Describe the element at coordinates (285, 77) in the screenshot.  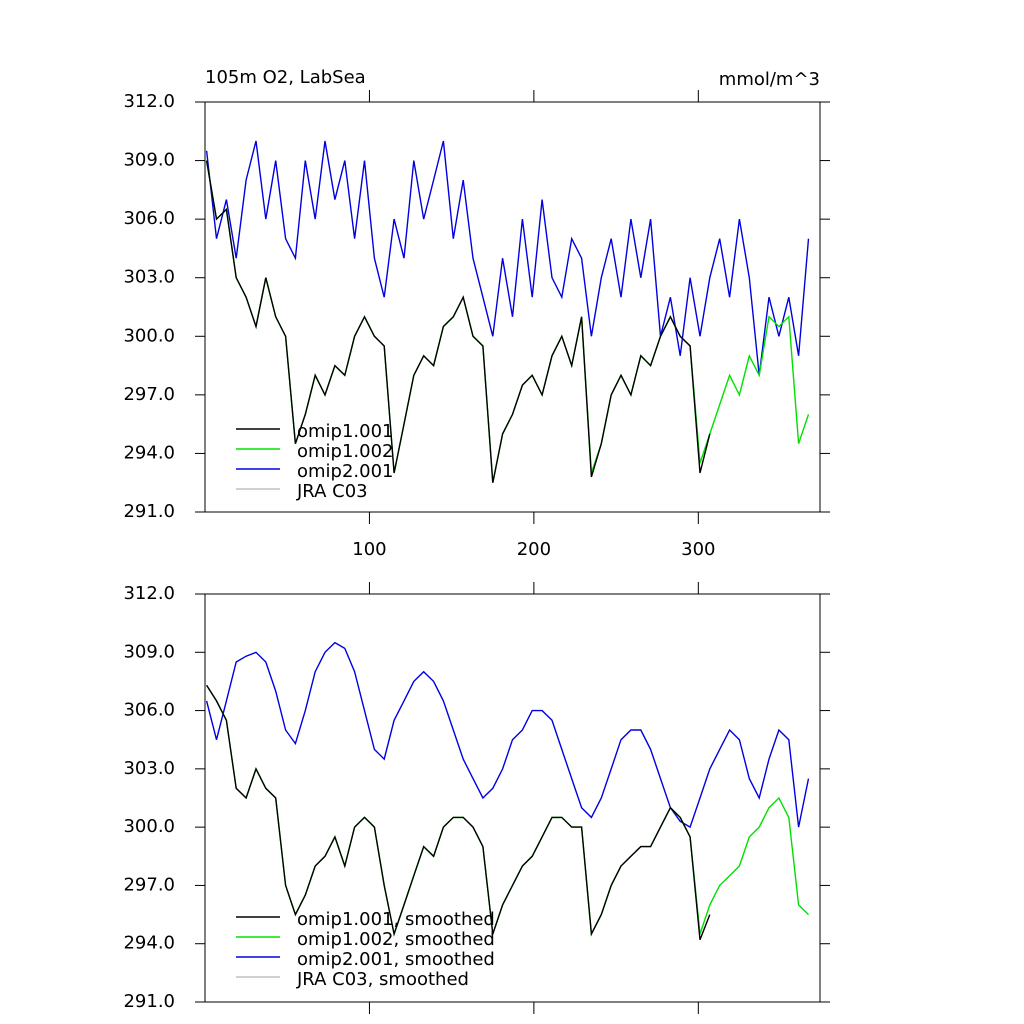
I see `chart-title: 105m O2, LabSea` at that location.